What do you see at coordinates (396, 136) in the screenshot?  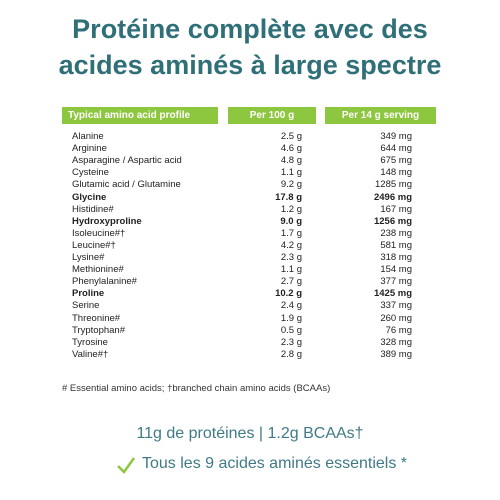 I see `amount: 349 mg` at bounding box center [396, 136].